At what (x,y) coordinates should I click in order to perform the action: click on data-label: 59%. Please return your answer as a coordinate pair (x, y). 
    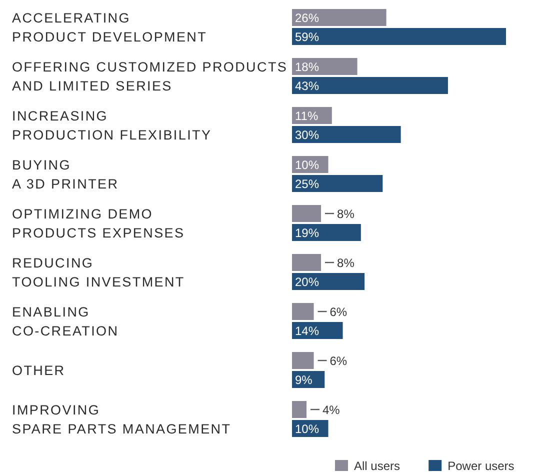
    Looking at the image, I should click on (307, 37).